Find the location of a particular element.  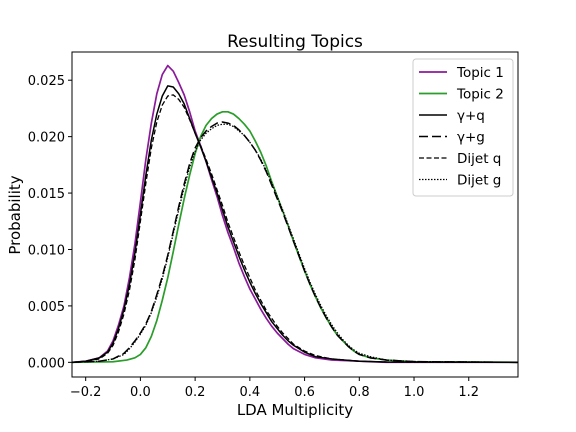

legend-label: Dijet g is located at coordinates (479, 181).